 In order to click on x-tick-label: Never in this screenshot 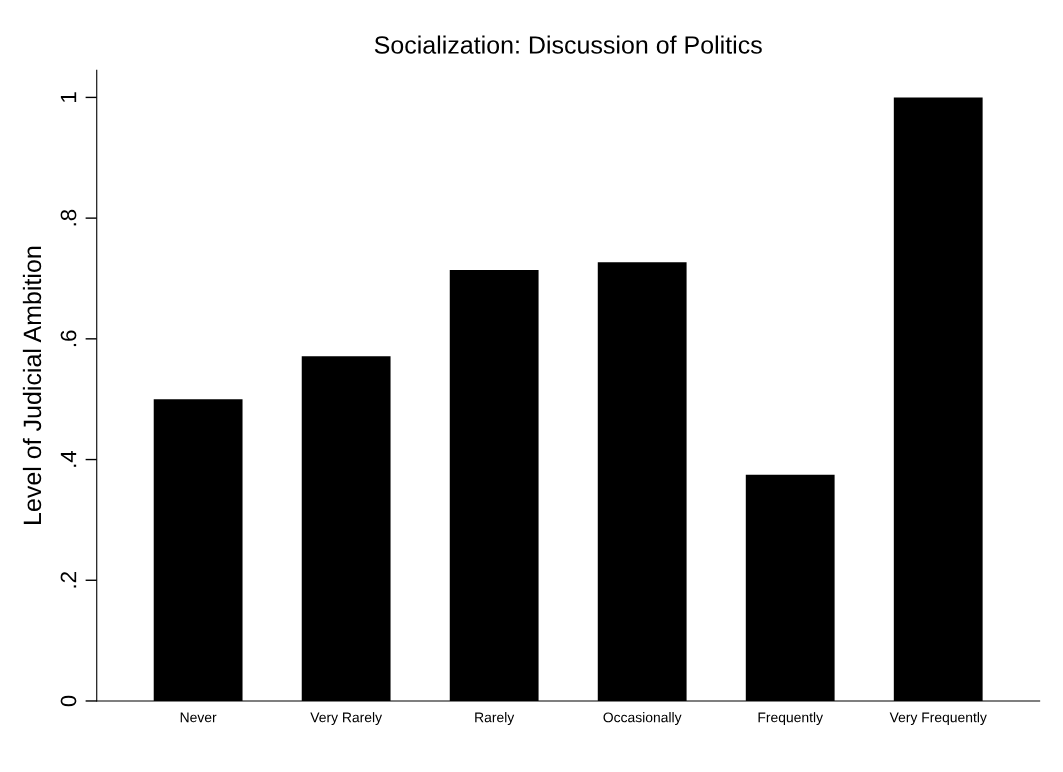, I will do `click(198, 717)`.